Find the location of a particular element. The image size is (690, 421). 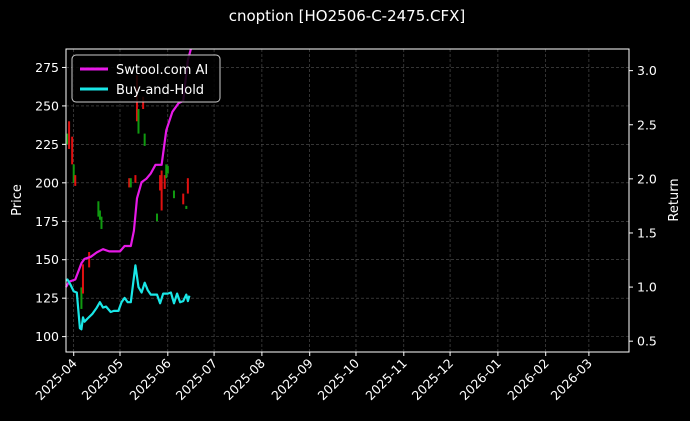

y-tick-label: 100 is located at coordinates (47, 336).